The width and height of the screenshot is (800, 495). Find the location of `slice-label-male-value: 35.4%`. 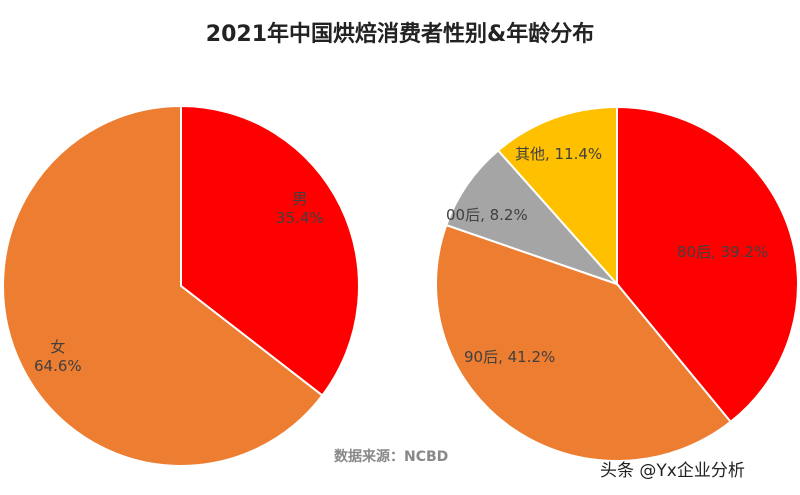

slice-label-male-value: 35.4% is located at coordinates (300, 218).